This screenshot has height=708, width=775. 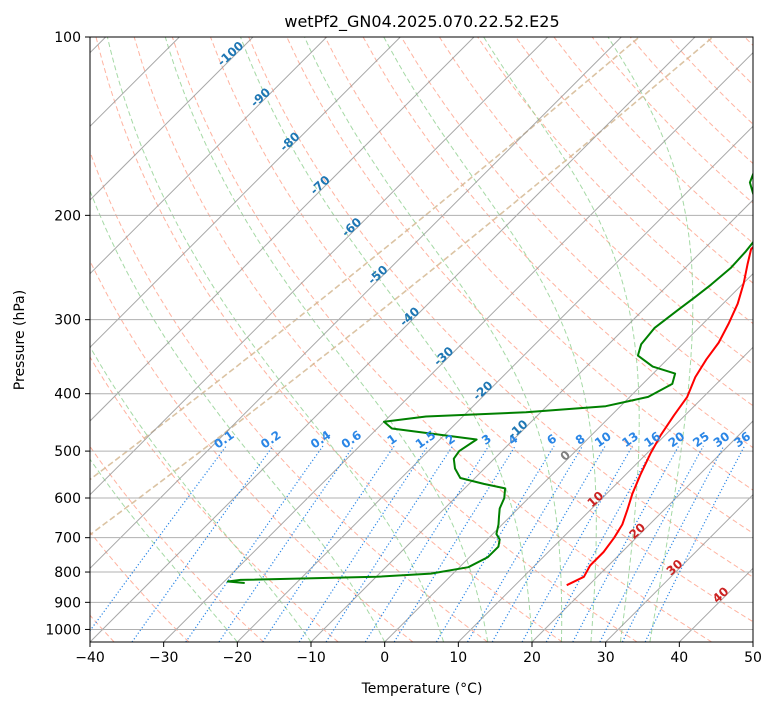 I want to click on x-tick-label: 10, so click(x=458, y=658).